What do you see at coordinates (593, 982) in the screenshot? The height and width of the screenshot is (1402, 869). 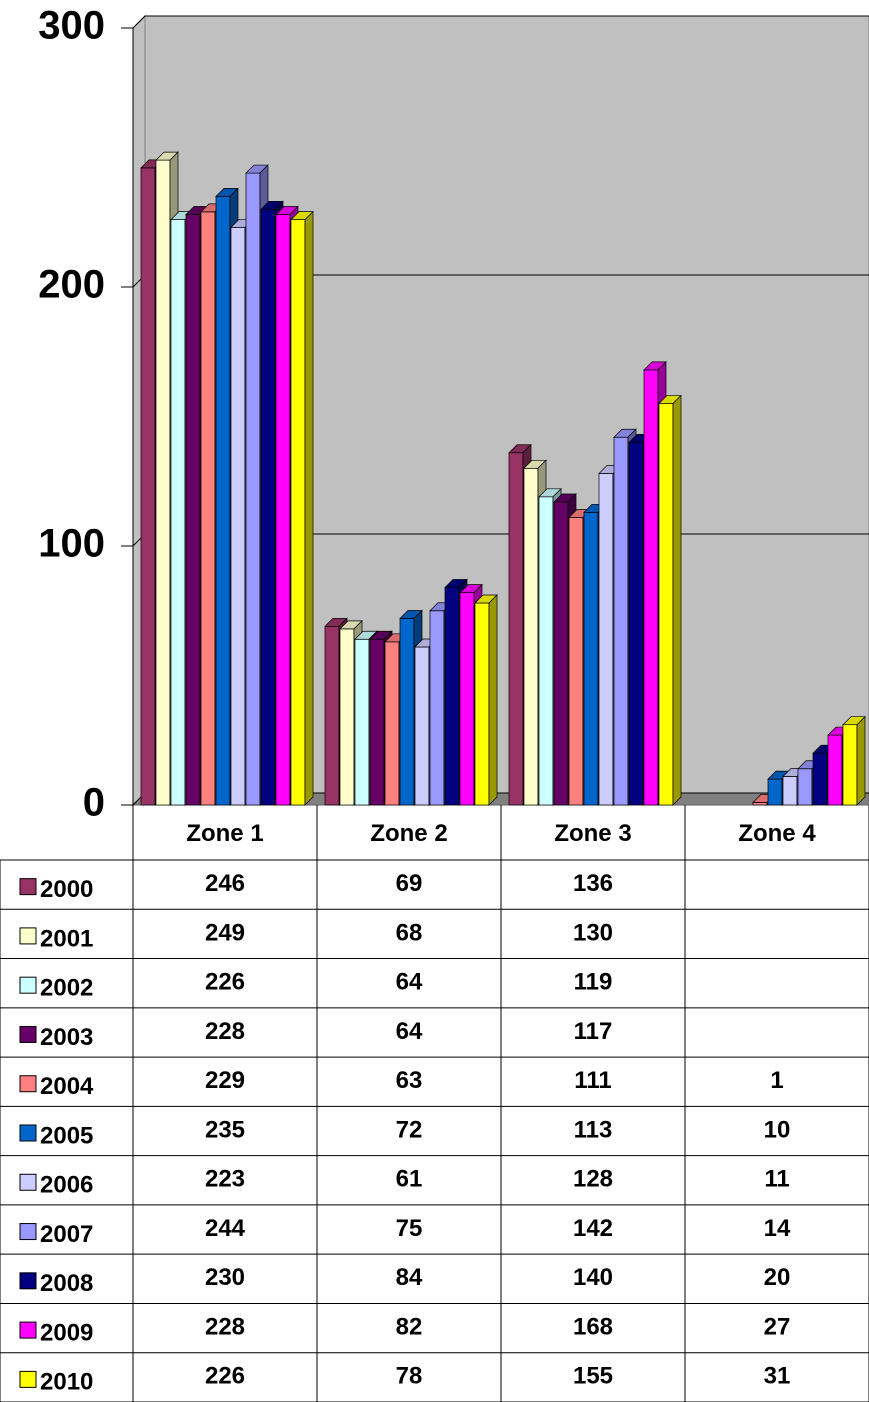 I see `table-value: 119` at bounding box center [593, 982].